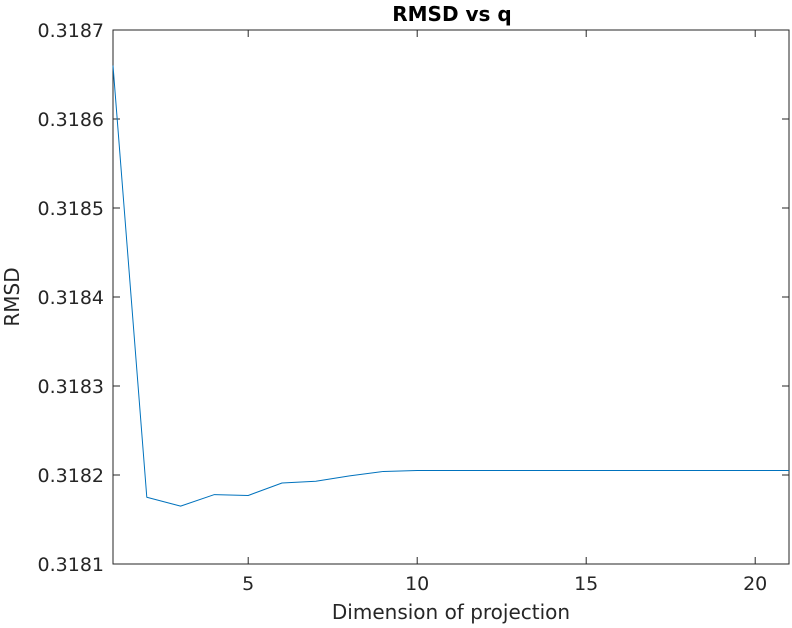 The height and width of the screenshot is (628, 792). Describe the element at coordinates (71, 387) in the screenshot. I see `y-tick-label: 0.3183` at that location.